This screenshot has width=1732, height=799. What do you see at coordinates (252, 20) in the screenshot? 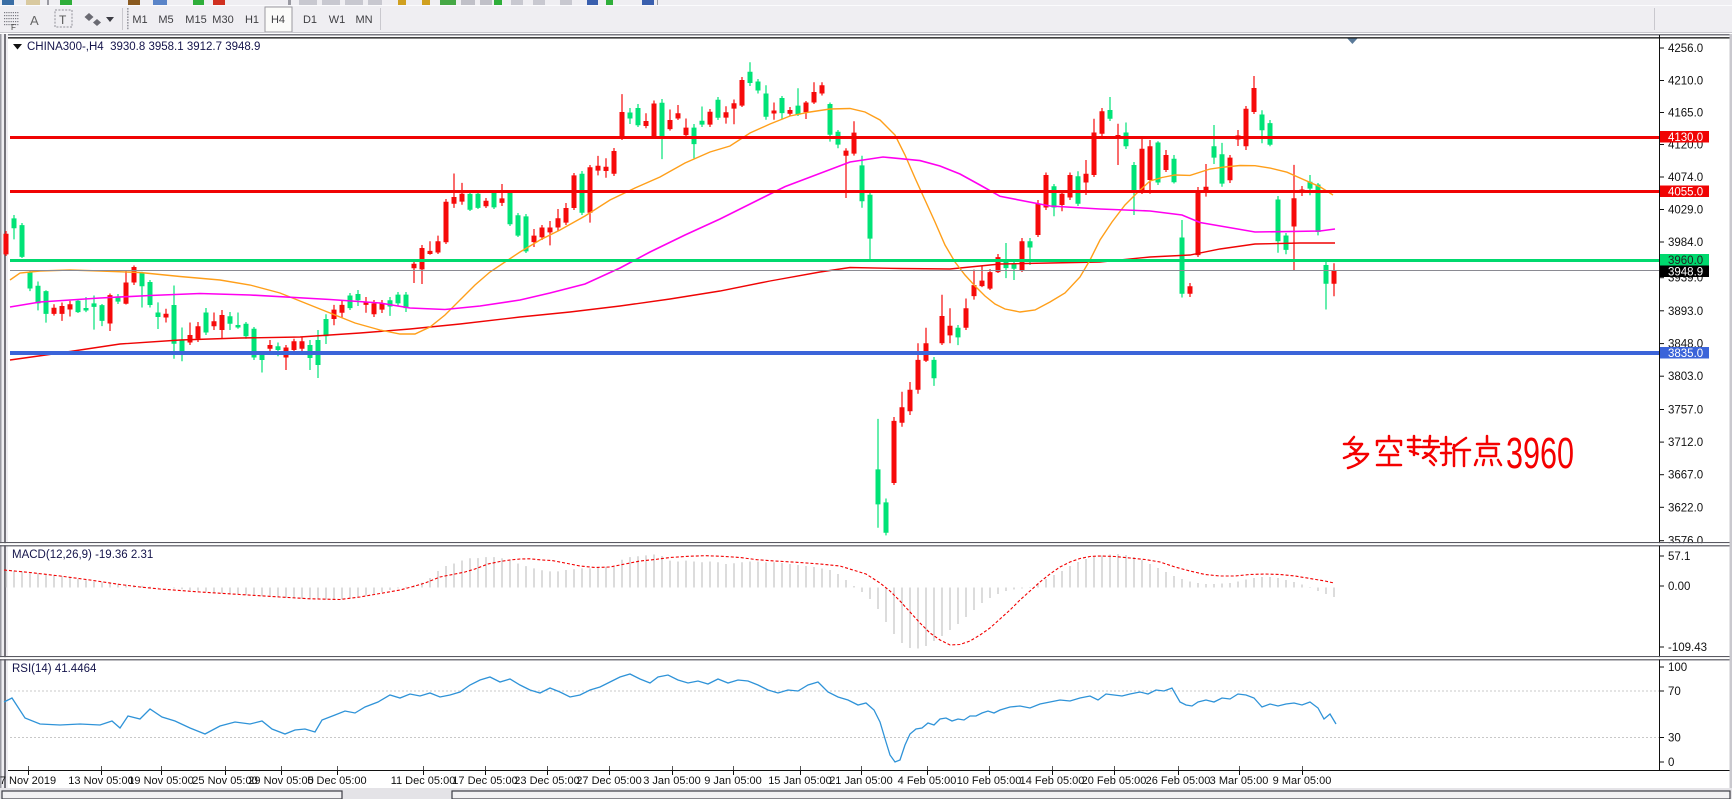
I see `svg-text: H1` at bounding box center [252, 20].